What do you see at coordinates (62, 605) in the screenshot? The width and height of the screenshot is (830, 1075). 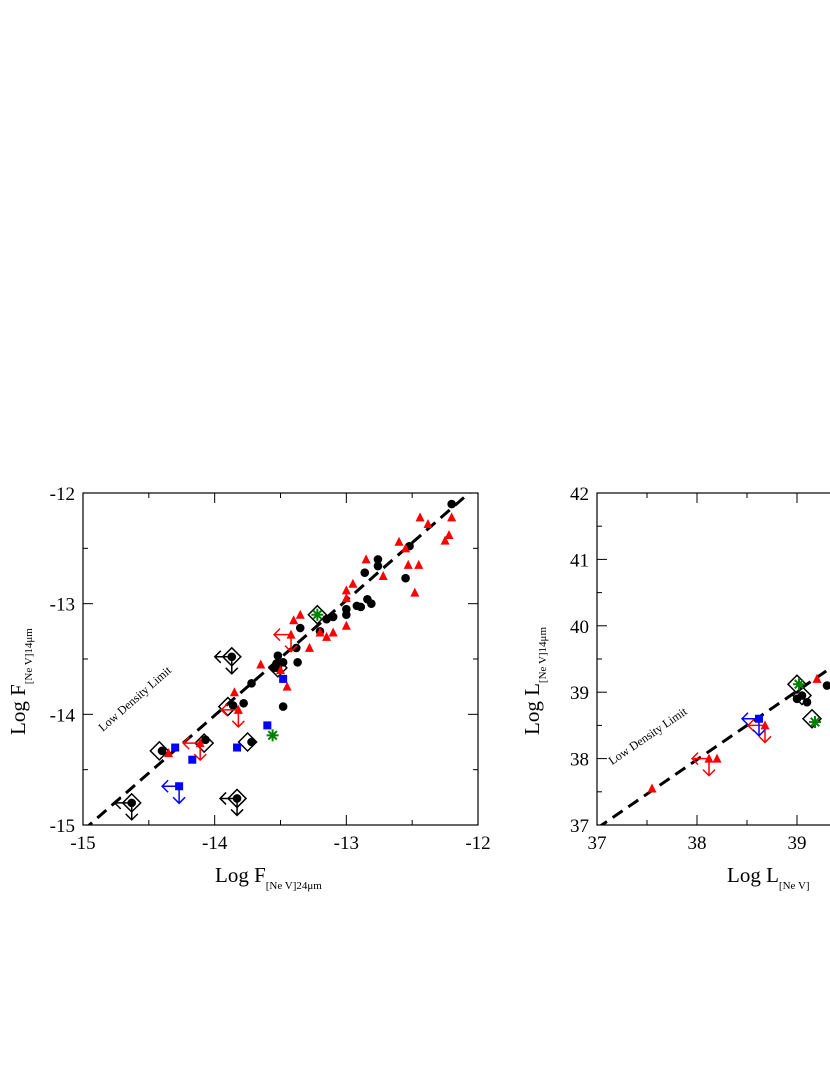 I see `y-tick-label: -13` at bounding box center [62, 605].